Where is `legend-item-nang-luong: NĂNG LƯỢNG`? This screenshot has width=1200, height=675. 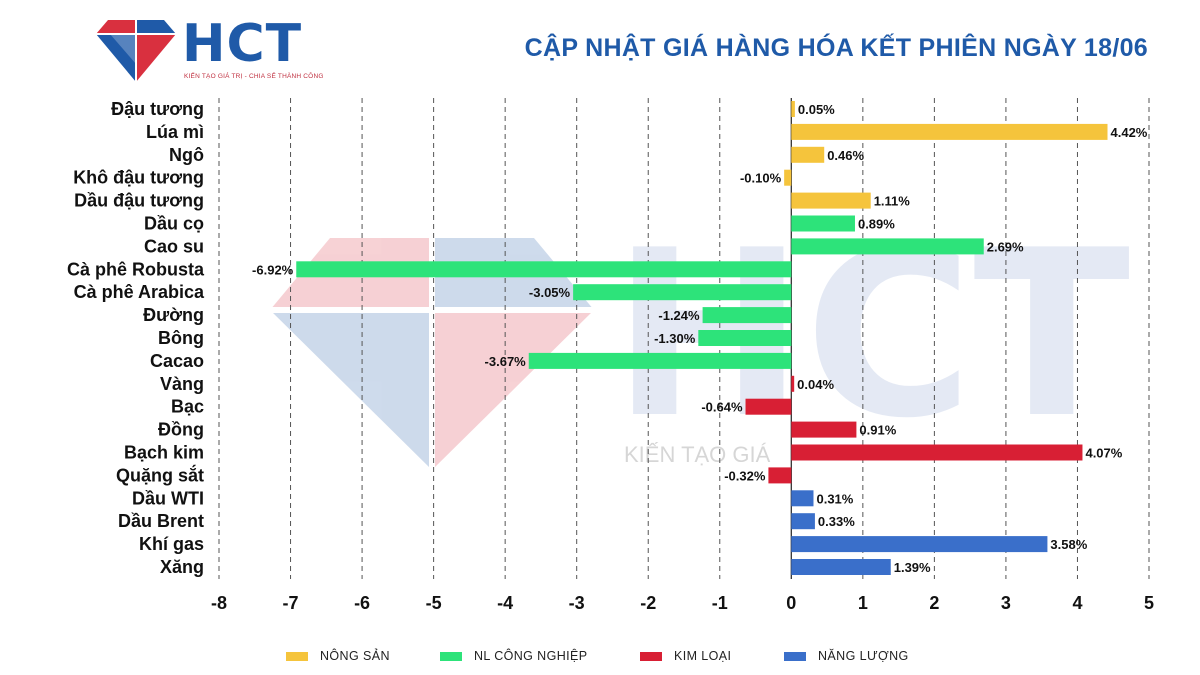
legend-item-nang-luong: NĂNG LƯỢNG is located at coordinates (846, 656).